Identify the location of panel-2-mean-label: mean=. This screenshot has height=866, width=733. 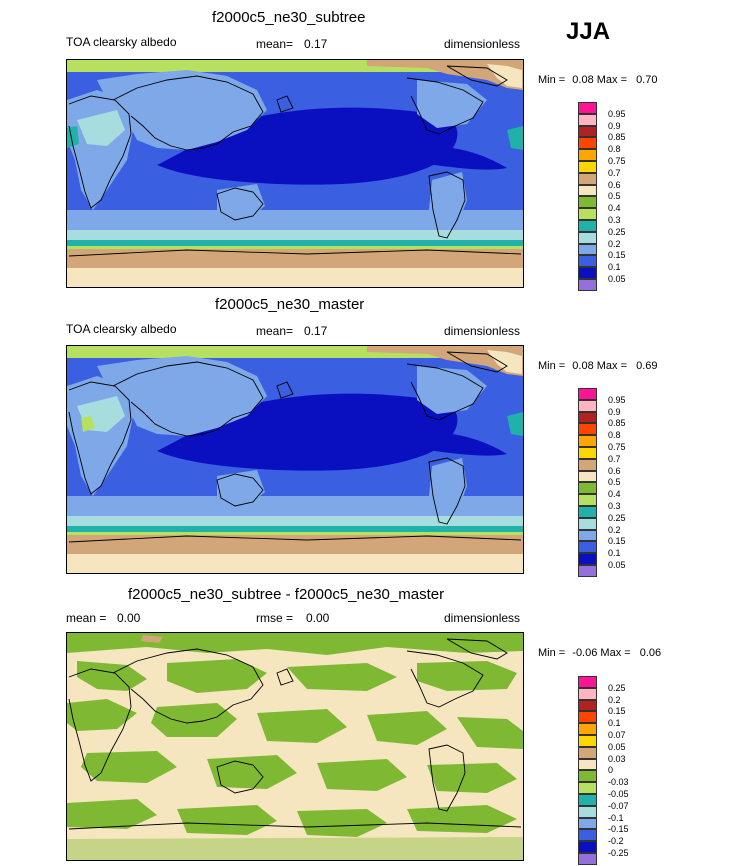
(275, 331).